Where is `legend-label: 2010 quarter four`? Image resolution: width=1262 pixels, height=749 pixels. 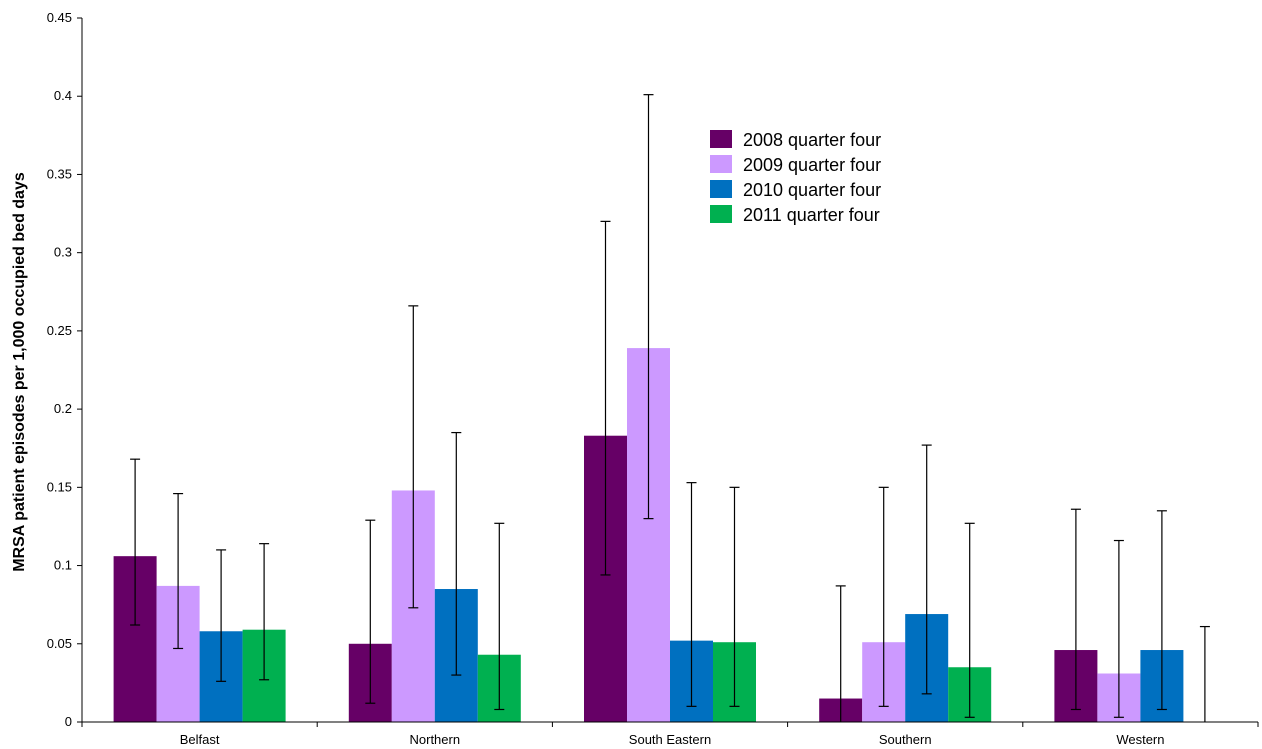
legend-label: 2010 quarter four is located at coordinates (812, 190).